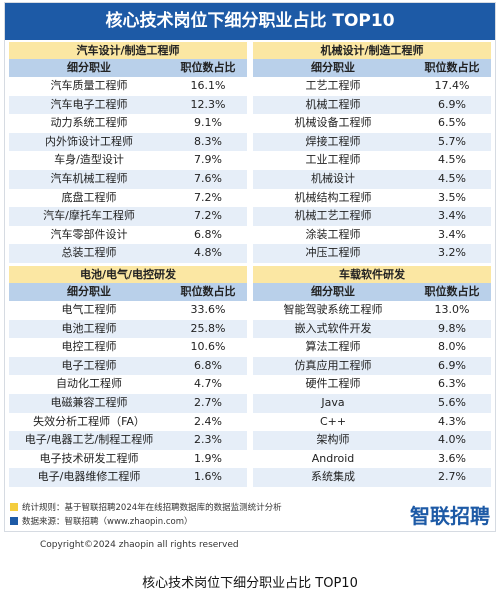 The width and height of the screenshot is (500, 596). Describe the element at coordinates (128, 310) in the screenshot. I see `table-row: 电气工程师 33.6%` at that location.